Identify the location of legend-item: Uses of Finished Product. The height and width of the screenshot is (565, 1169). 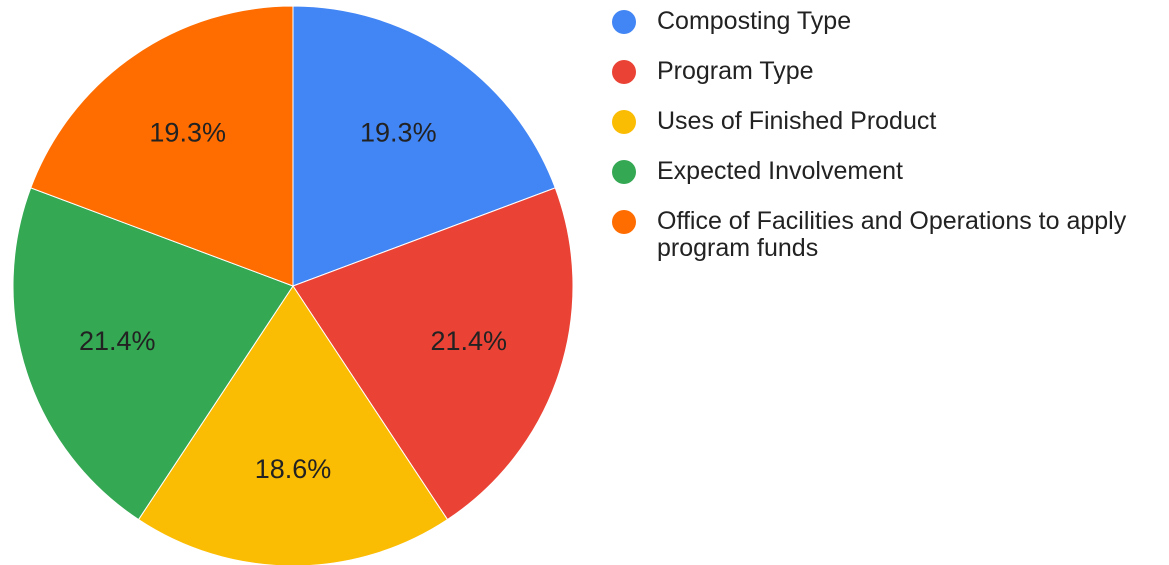
(874, 121).